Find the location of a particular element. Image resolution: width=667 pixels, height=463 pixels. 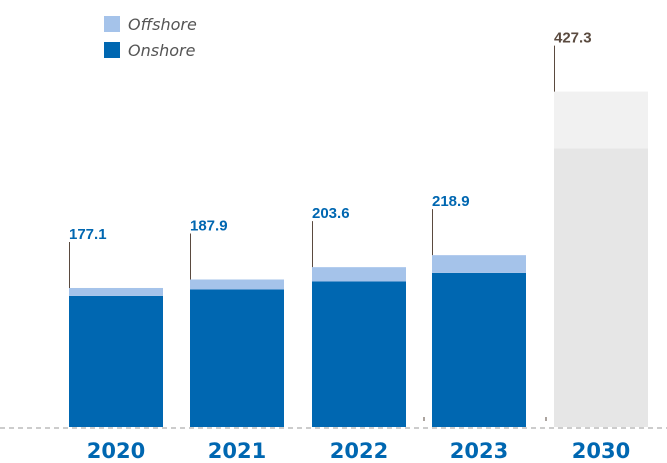

year-label-2021: 2021 is located at coordinates (237, 451).